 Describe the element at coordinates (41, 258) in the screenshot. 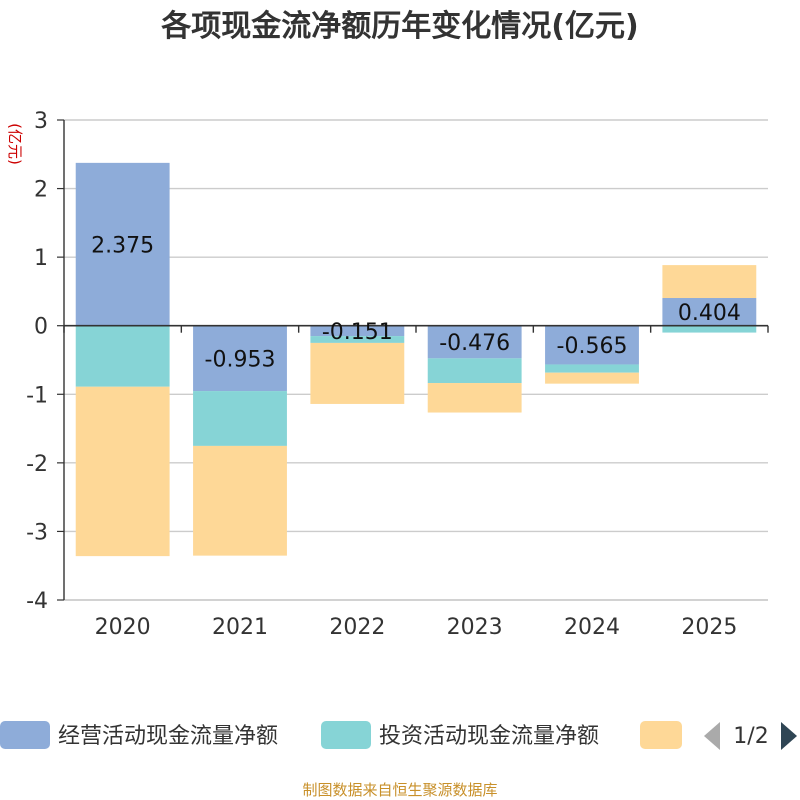

I see `y-tick-label: 1` at that location.